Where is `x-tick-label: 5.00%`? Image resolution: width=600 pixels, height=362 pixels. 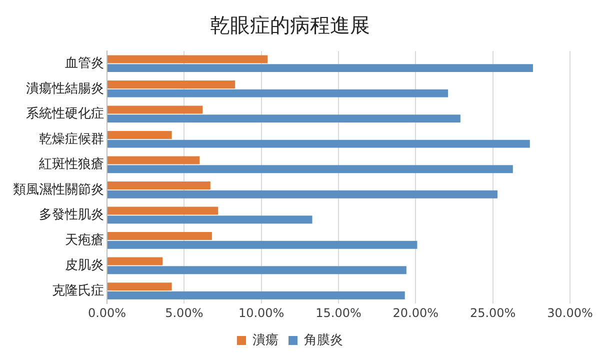 x-tick-label: 5.00% is located at coordinates (184, 313).